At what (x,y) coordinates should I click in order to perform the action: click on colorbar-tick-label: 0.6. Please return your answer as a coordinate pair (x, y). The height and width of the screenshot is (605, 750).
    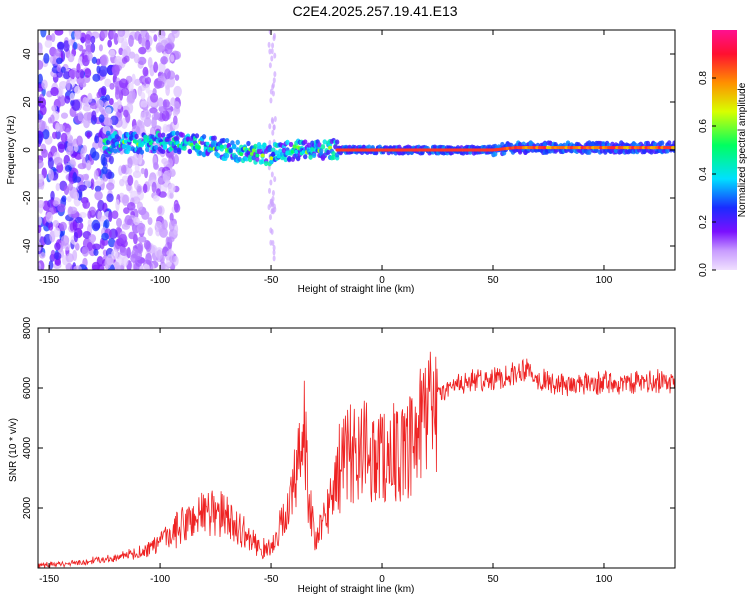
    Looking at the image, I should click on (703, 126).